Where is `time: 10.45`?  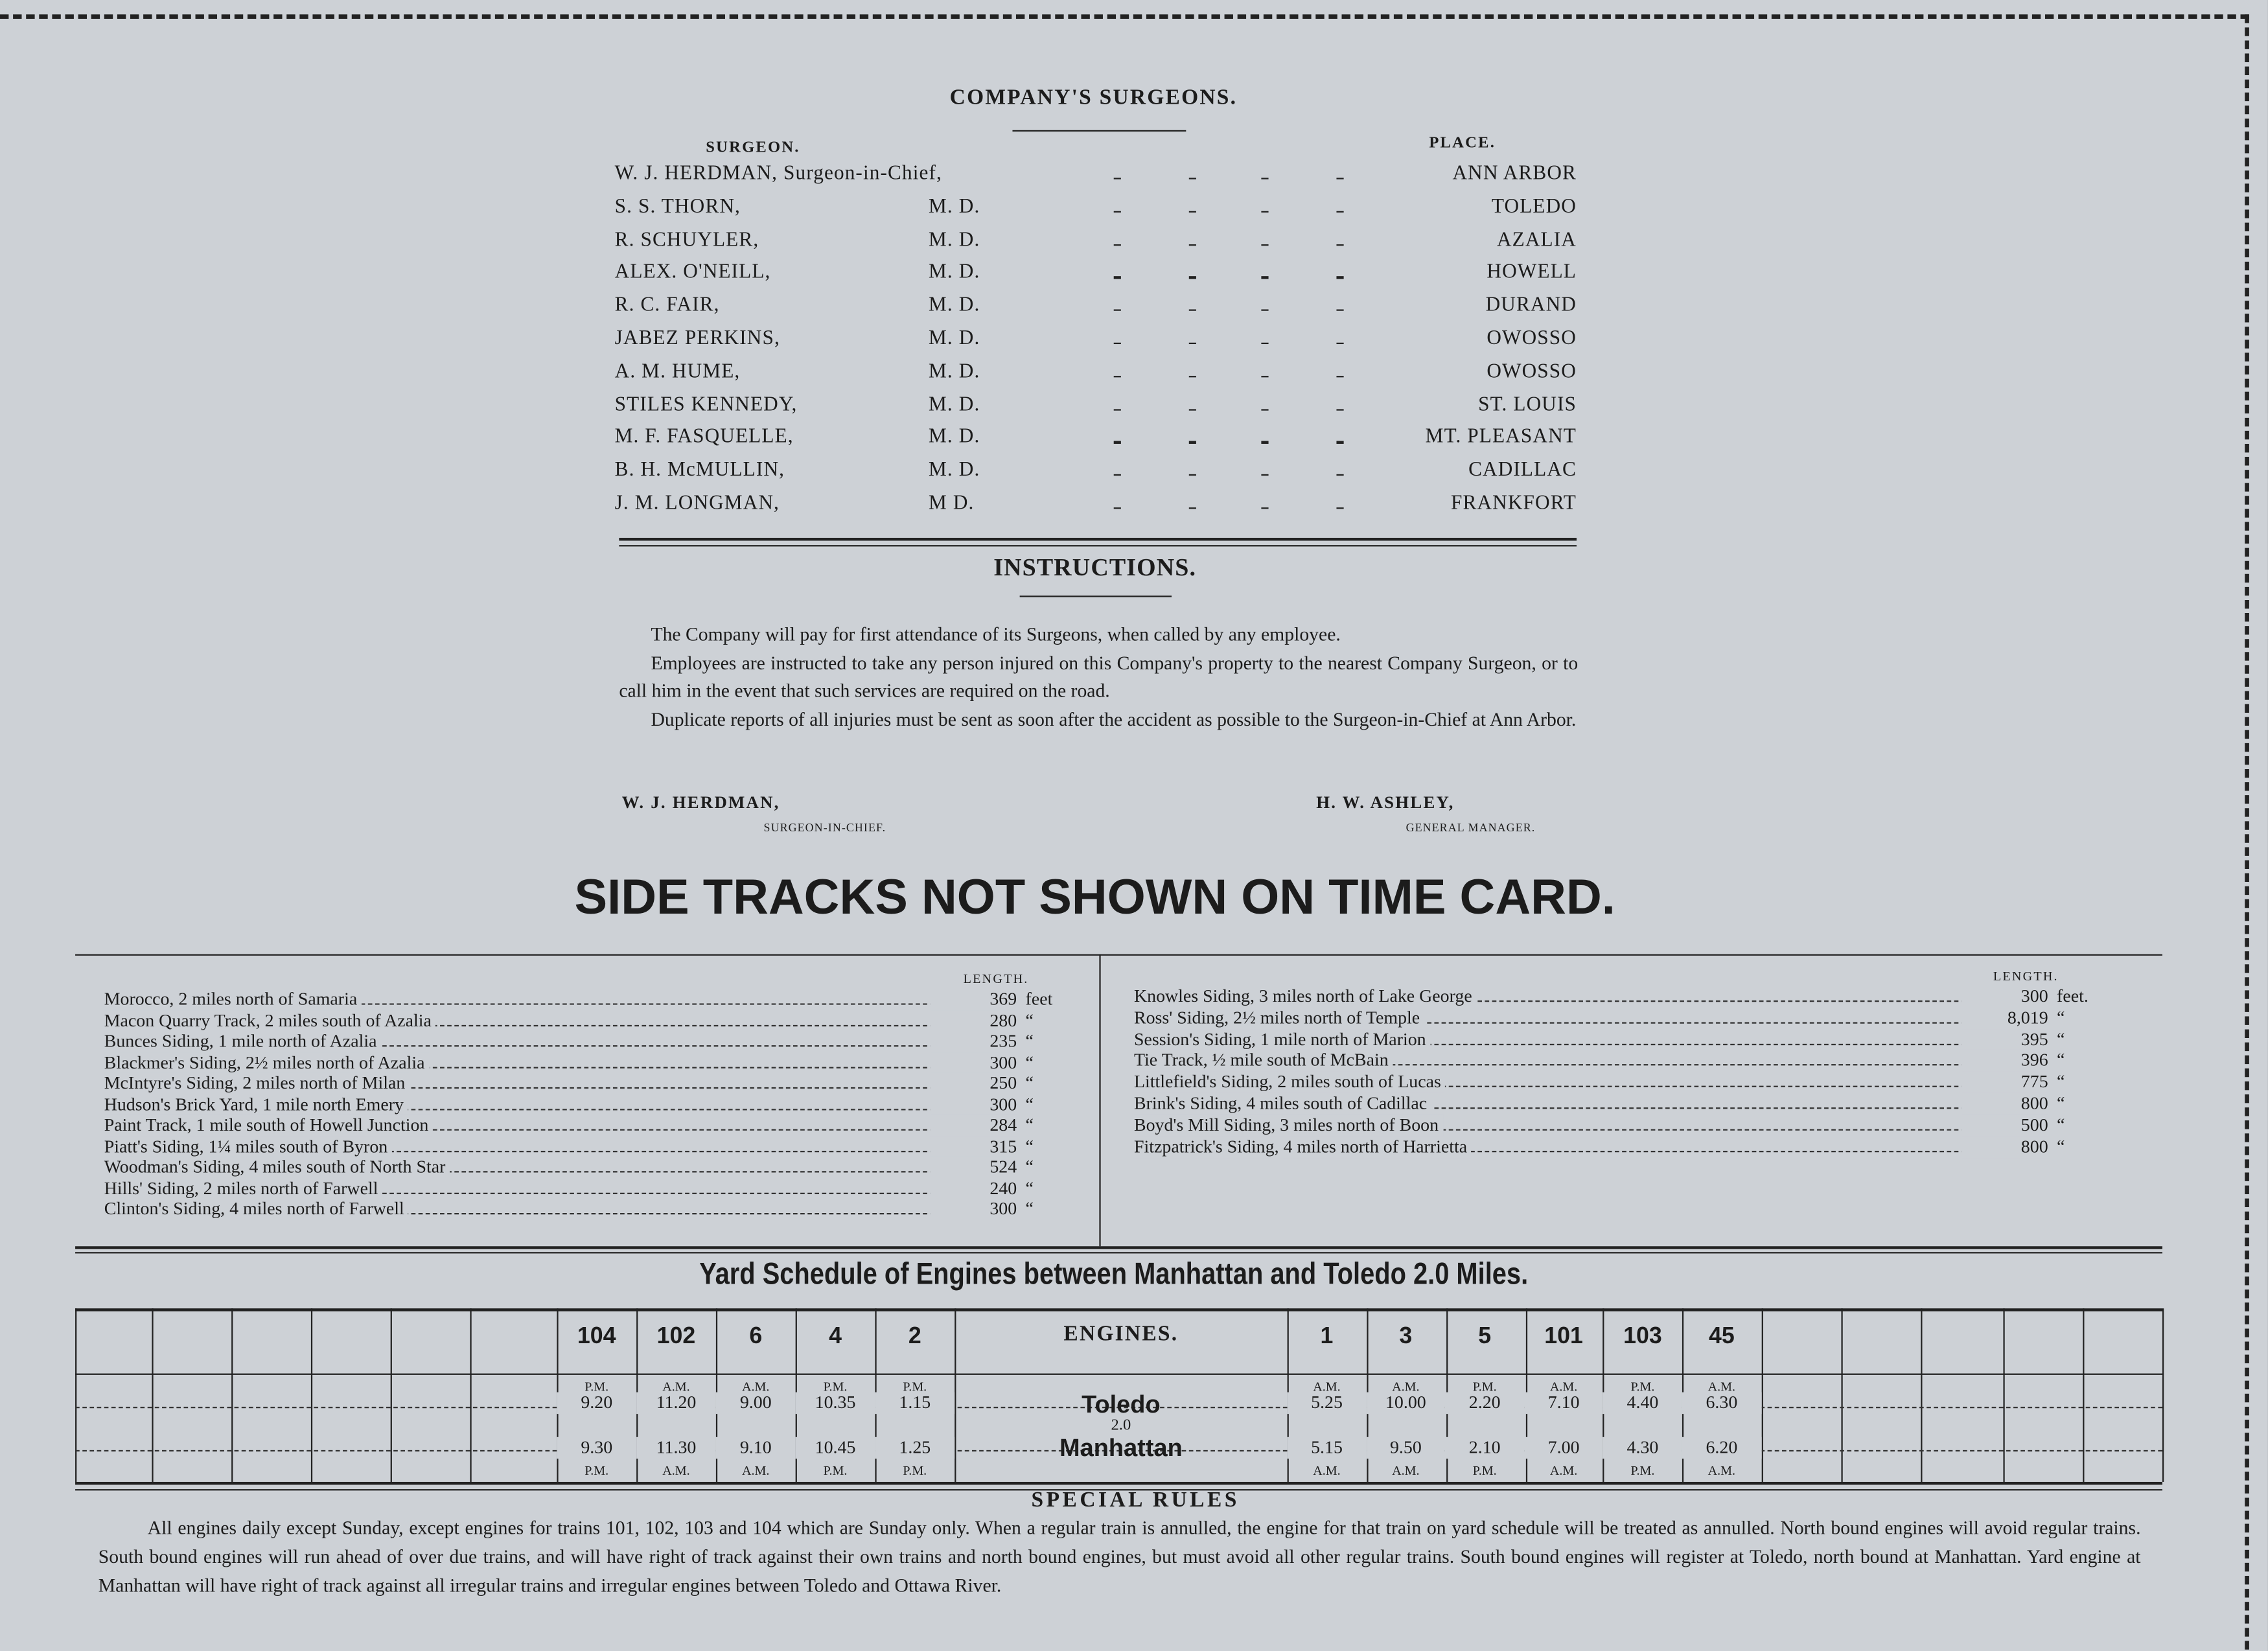
time: 10.45 is located at coordinates (835, 1448).